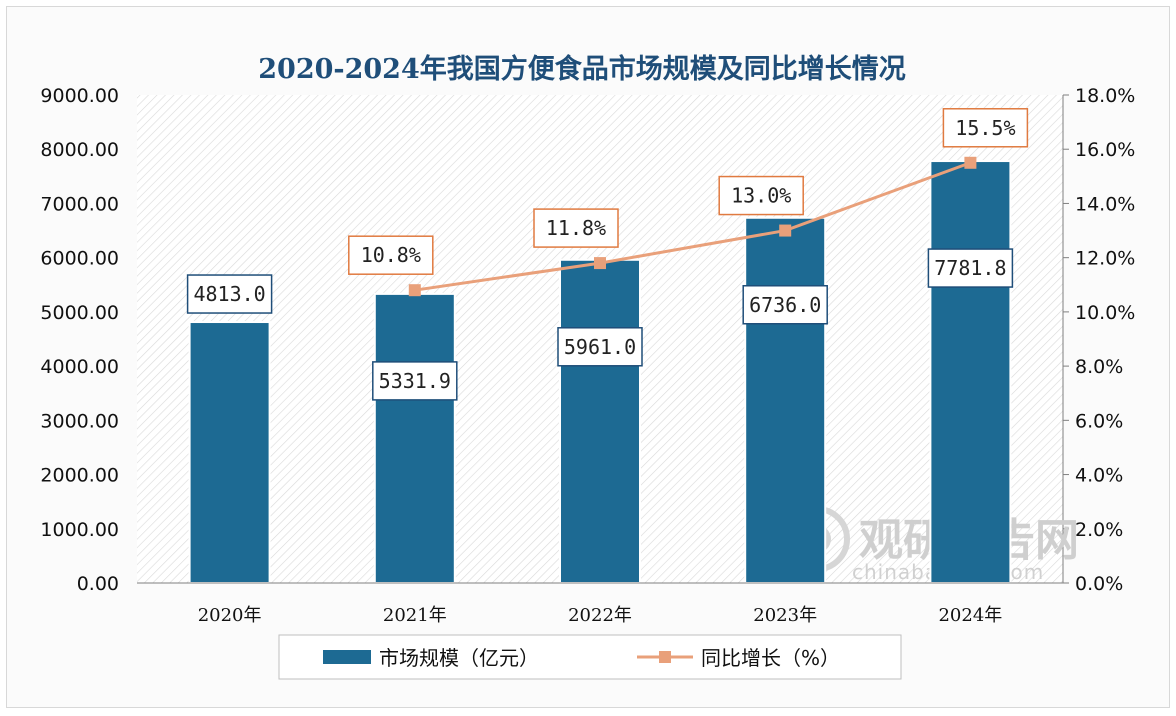 Image resolution: width=1176 pixels, height=716 pixels. I want to click on x-tick-label: 2022年, so click(600, 615).